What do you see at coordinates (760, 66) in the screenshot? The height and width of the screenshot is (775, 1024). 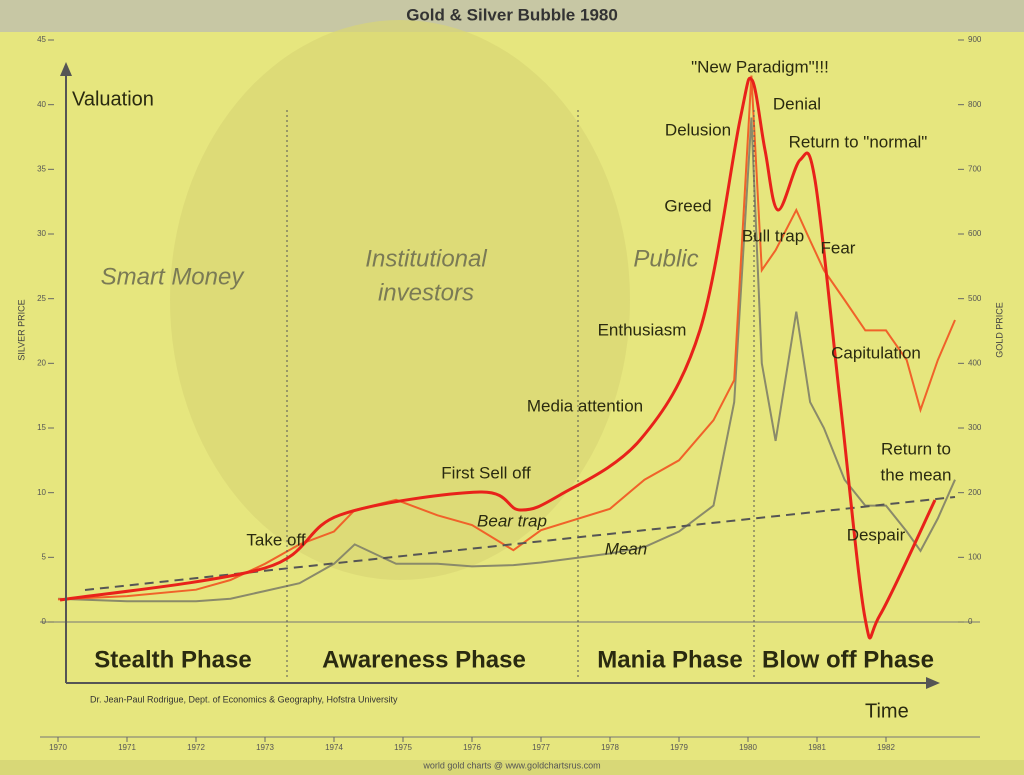 I see `annotation: "New Paradigm"!!!` at bounding box center [760, 66].